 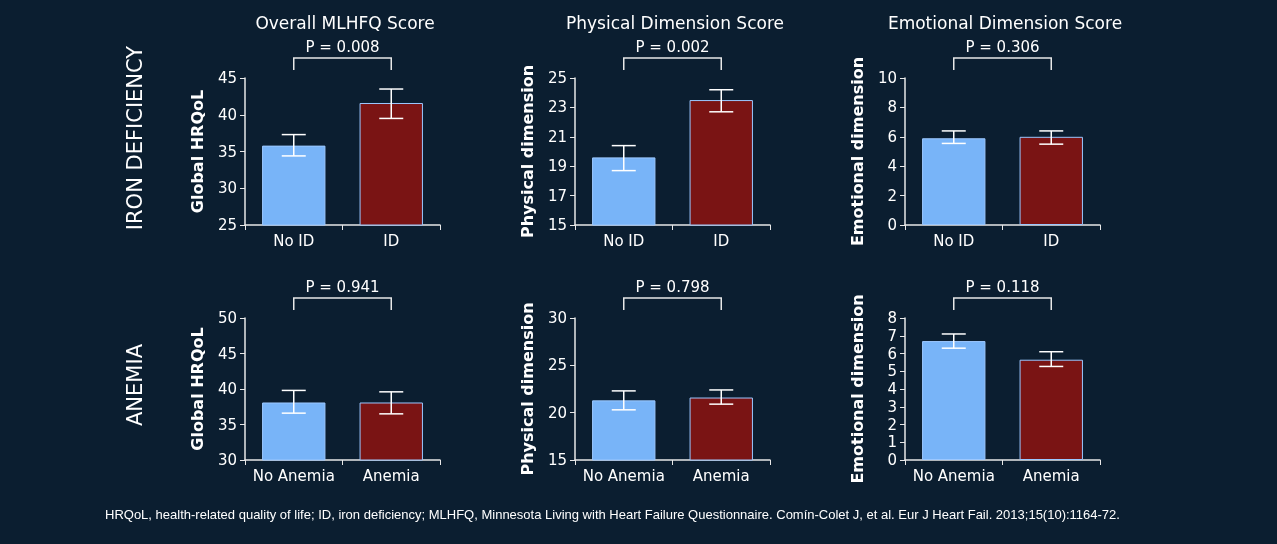 I want to click on y-tick-label: 3, so click(x=892, y=406).